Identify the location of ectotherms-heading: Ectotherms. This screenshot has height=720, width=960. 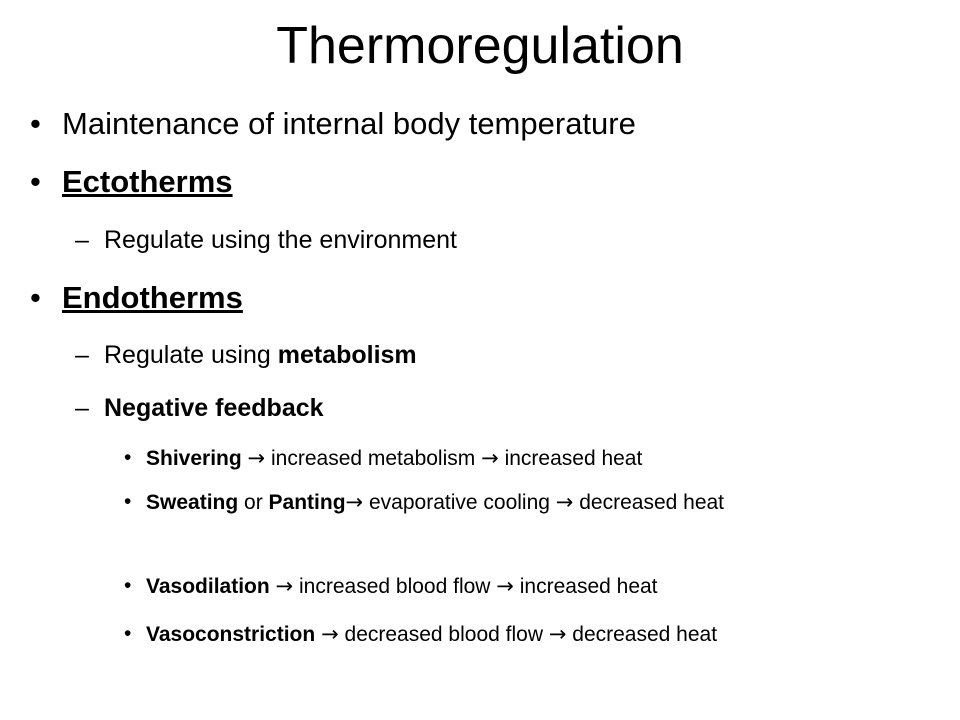
(147, 181).